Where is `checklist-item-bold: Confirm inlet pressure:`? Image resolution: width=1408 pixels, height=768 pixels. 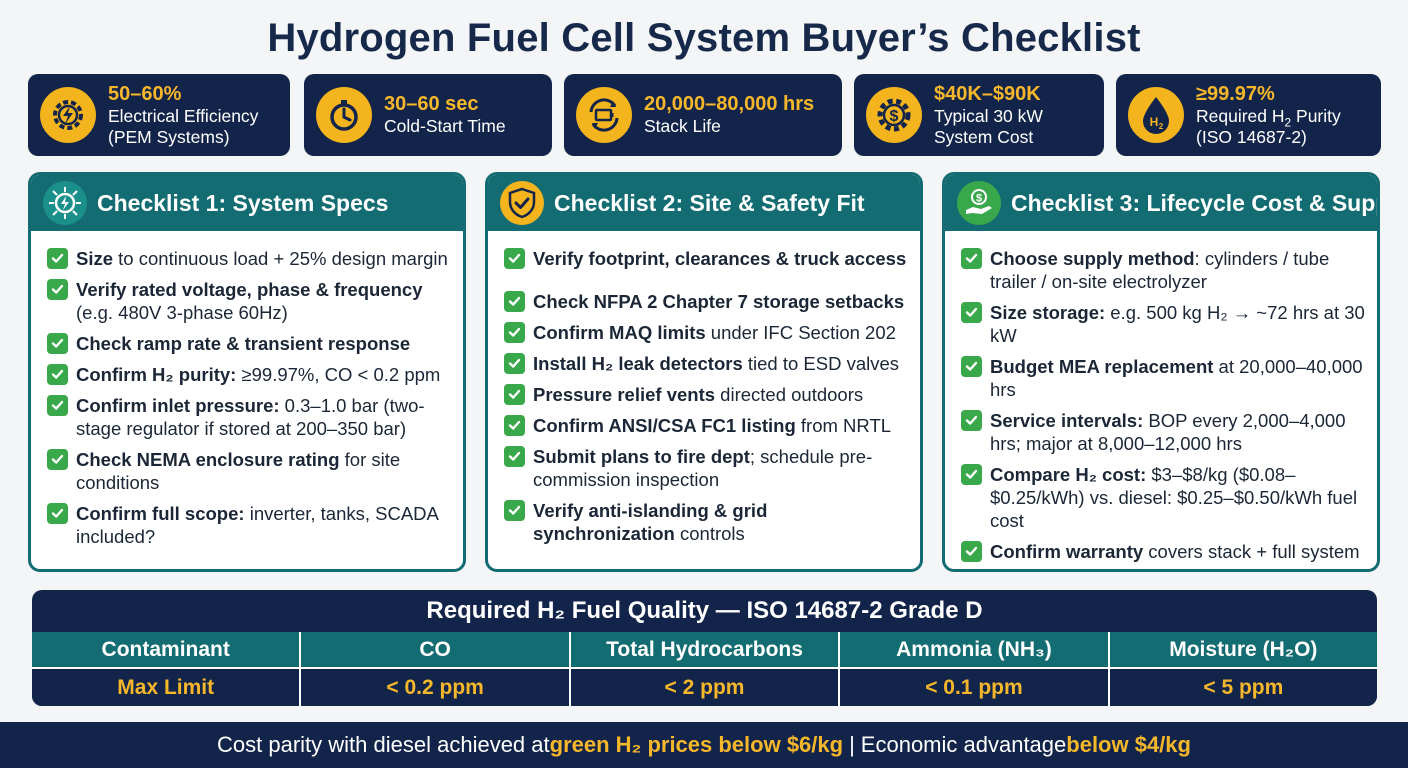
checklist-item-bold: Confirm inlet pressure: is located at coordinates (178, 405).